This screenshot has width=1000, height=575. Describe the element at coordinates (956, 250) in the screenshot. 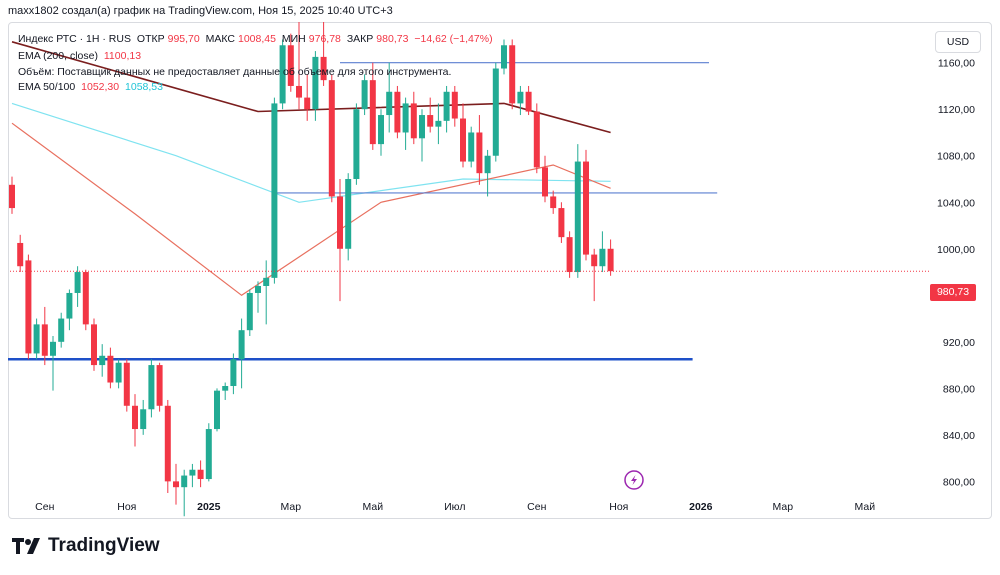

I see `y-tick-label: 1000,00` at that location.